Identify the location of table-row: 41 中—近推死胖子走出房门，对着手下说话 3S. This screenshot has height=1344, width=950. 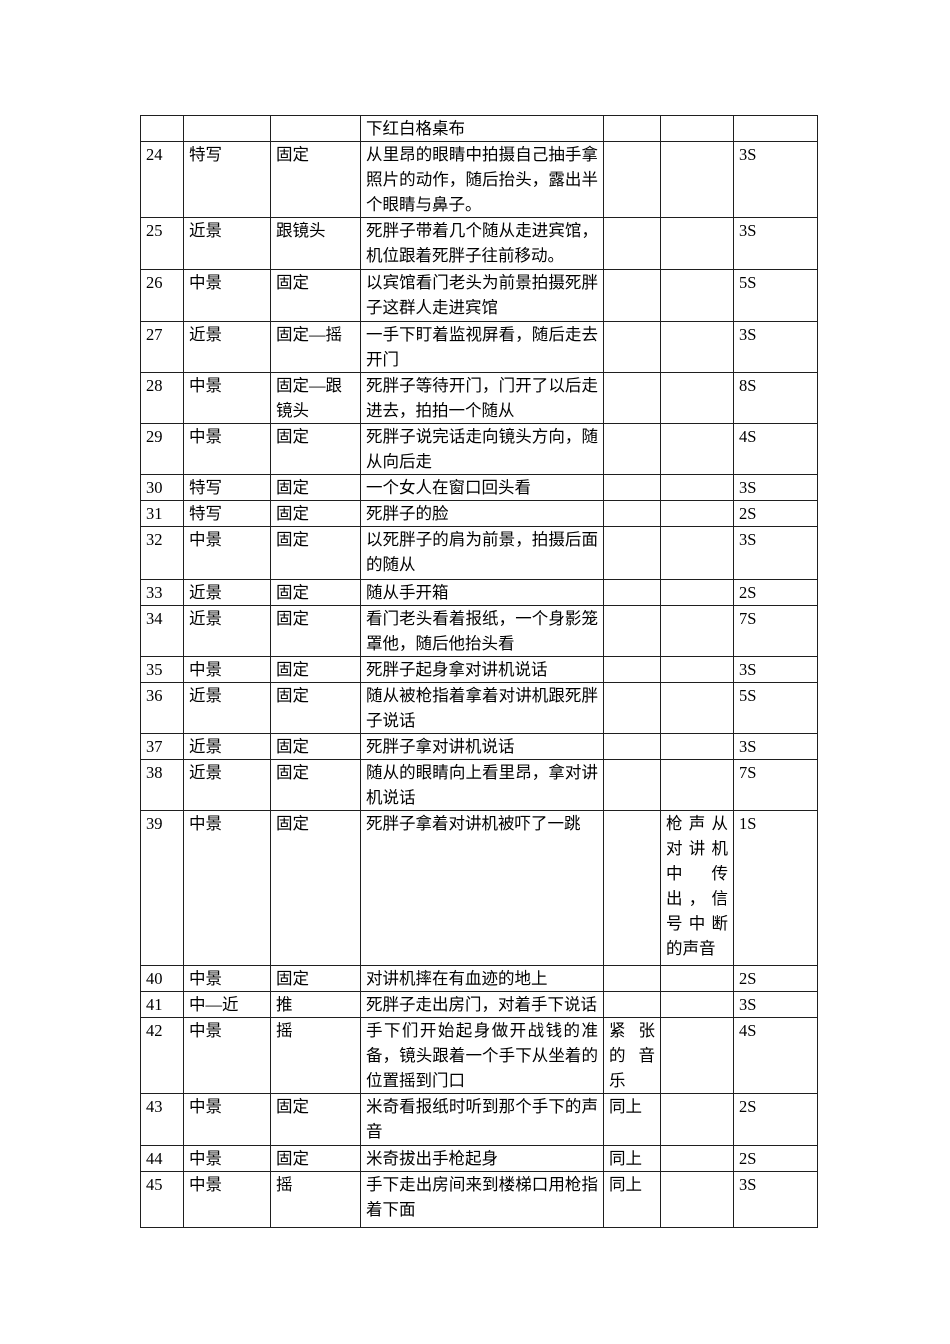
(479, 1004).